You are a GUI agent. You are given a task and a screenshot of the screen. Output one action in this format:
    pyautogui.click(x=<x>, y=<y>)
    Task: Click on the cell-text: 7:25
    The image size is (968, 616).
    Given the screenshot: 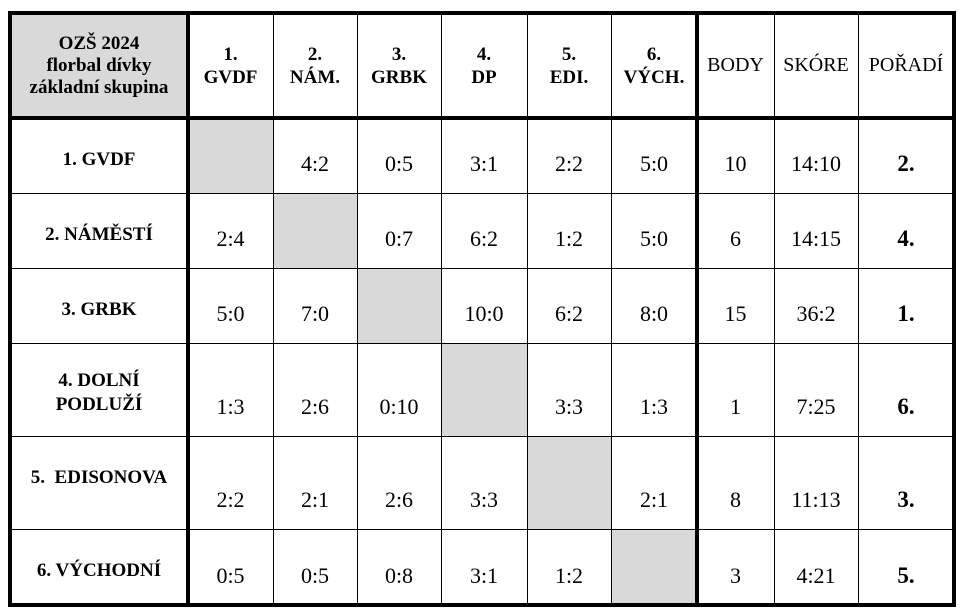 What is the action you would take?
    pyautogui.click(x=816, y=406)
    